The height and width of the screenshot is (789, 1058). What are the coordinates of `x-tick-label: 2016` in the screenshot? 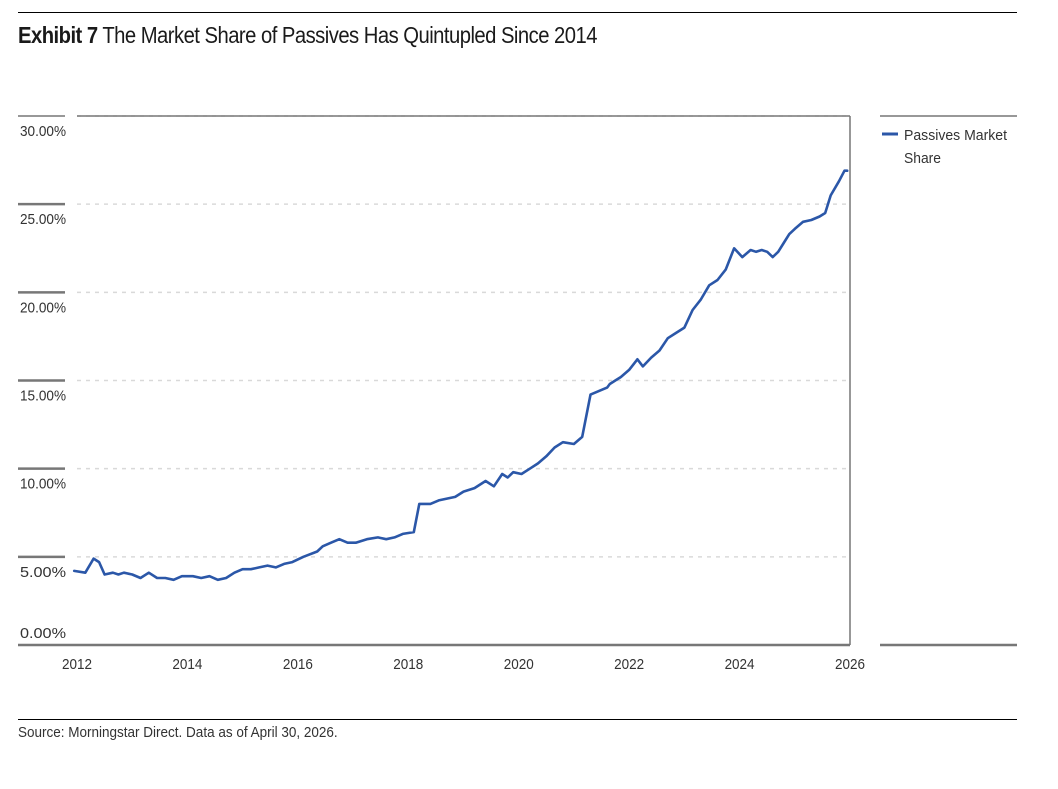 It's located at (298, 664).